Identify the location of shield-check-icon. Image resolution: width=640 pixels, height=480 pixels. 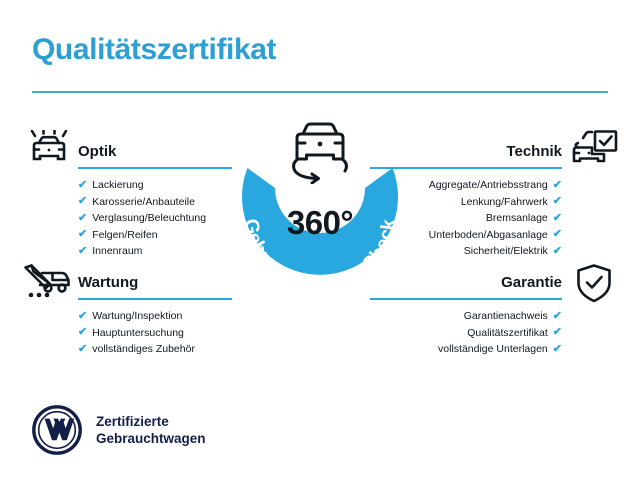
(594, 287).